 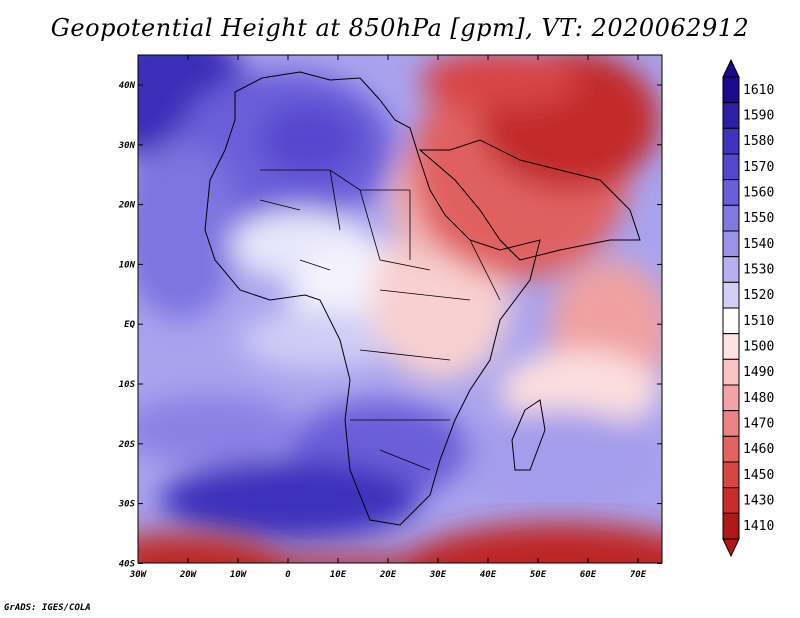 What do you see at coordinates (758, 90) in the screenshot?
I see `colorbar-label: 1610` at bounding box center [758, 90].